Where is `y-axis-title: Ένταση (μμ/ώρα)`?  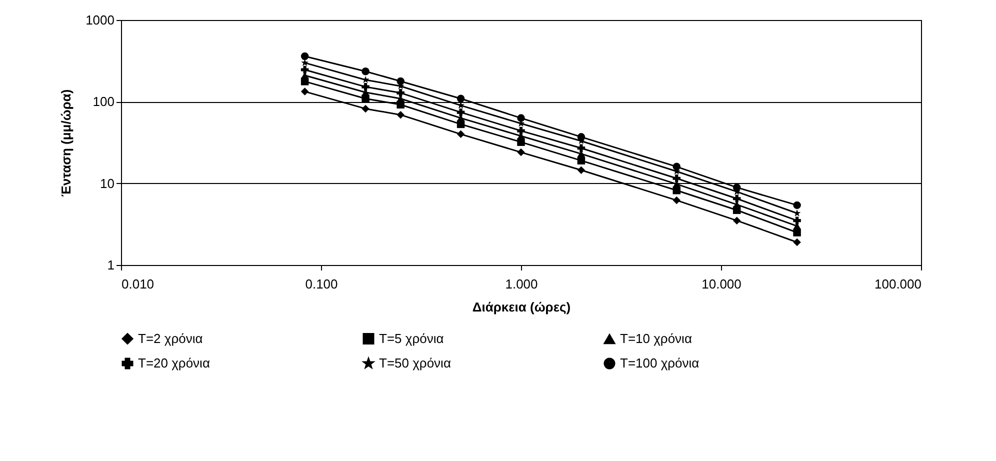 y-axis-title: Ένταση (μμ/ώρα) is located at coordinates (66, 143).